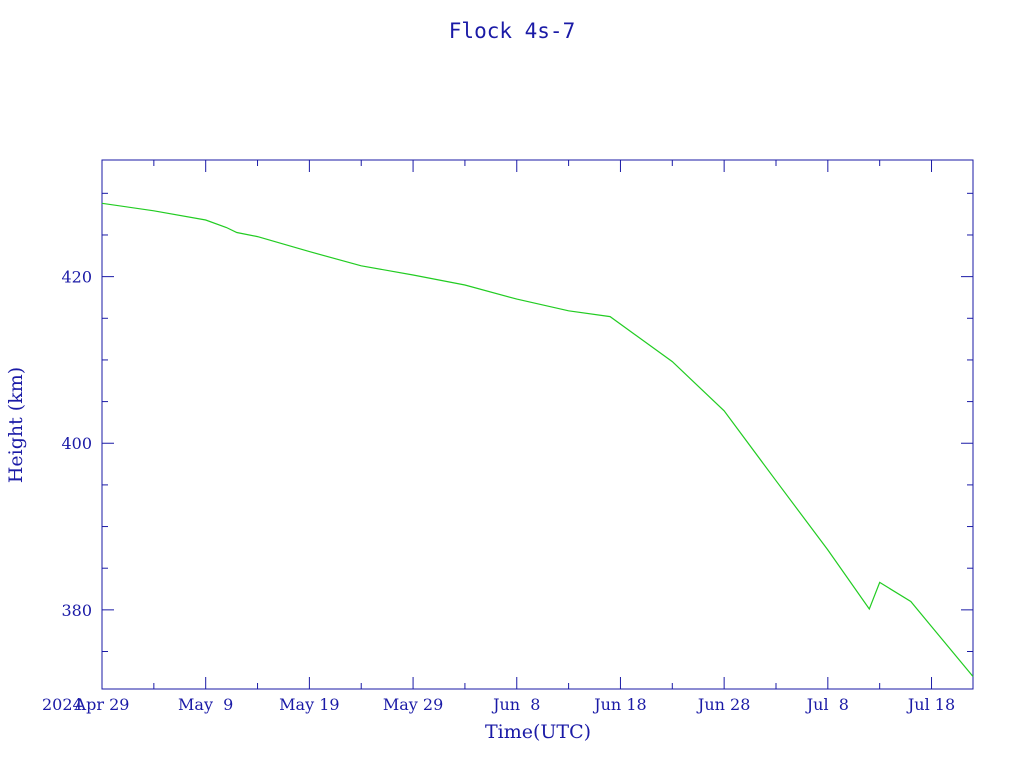 This screenshot has height=768, width=1024. What do you see at coordinates (205, 704) in the screenshot?
I see `x-tick-label: May 9` at bounding box center [205, 704].